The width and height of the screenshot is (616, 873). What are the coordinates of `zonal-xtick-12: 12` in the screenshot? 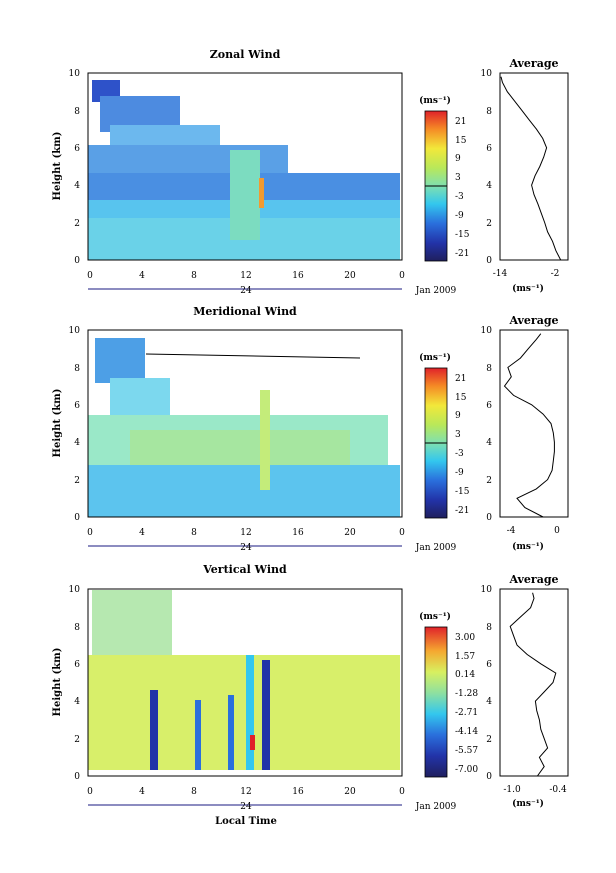 It's located at (245, 276).